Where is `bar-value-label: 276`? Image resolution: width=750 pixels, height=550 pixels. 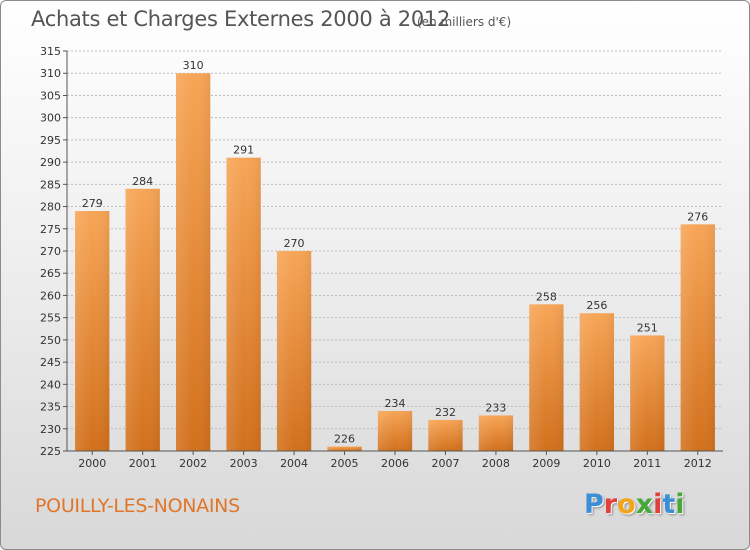 bar-value-label: 276 is located at coordinates (697, 216).